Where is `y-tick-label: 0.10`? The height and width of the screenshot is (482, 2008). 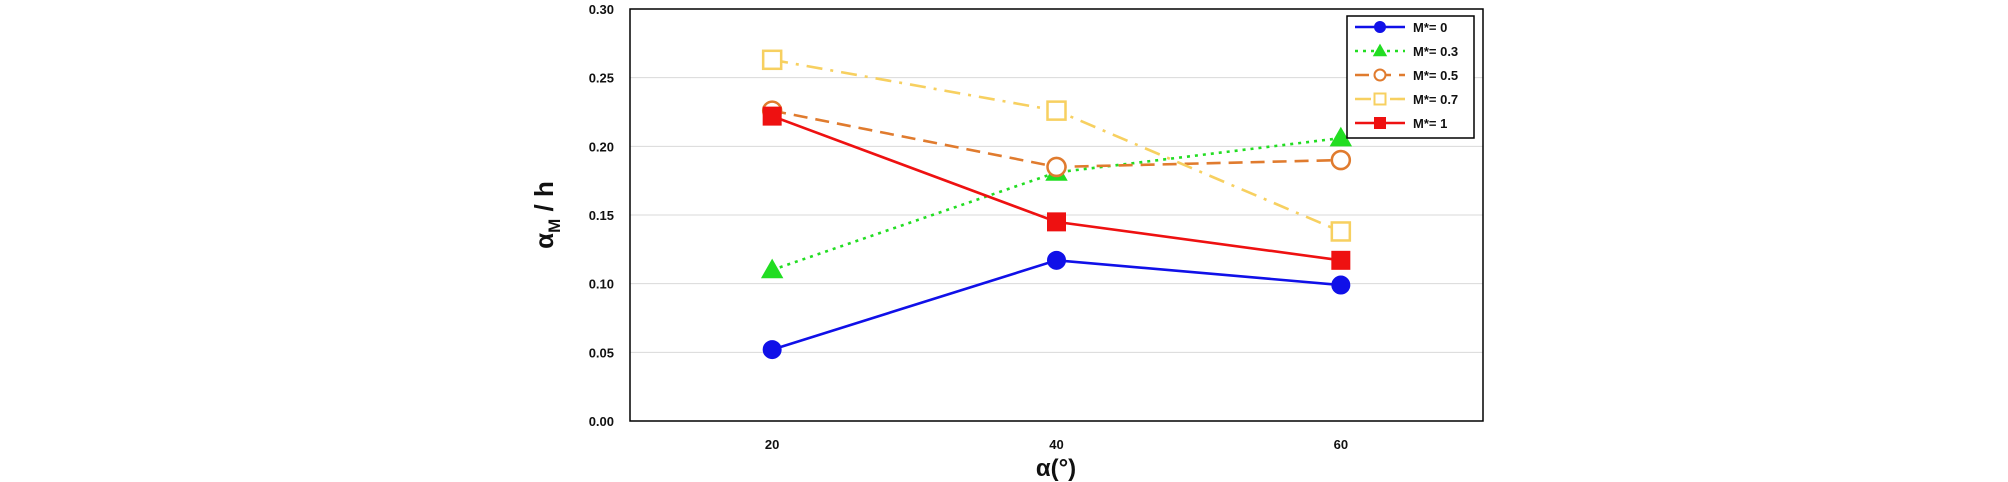 y-tick-label: 0.10 is located at coordinates (601, 284).